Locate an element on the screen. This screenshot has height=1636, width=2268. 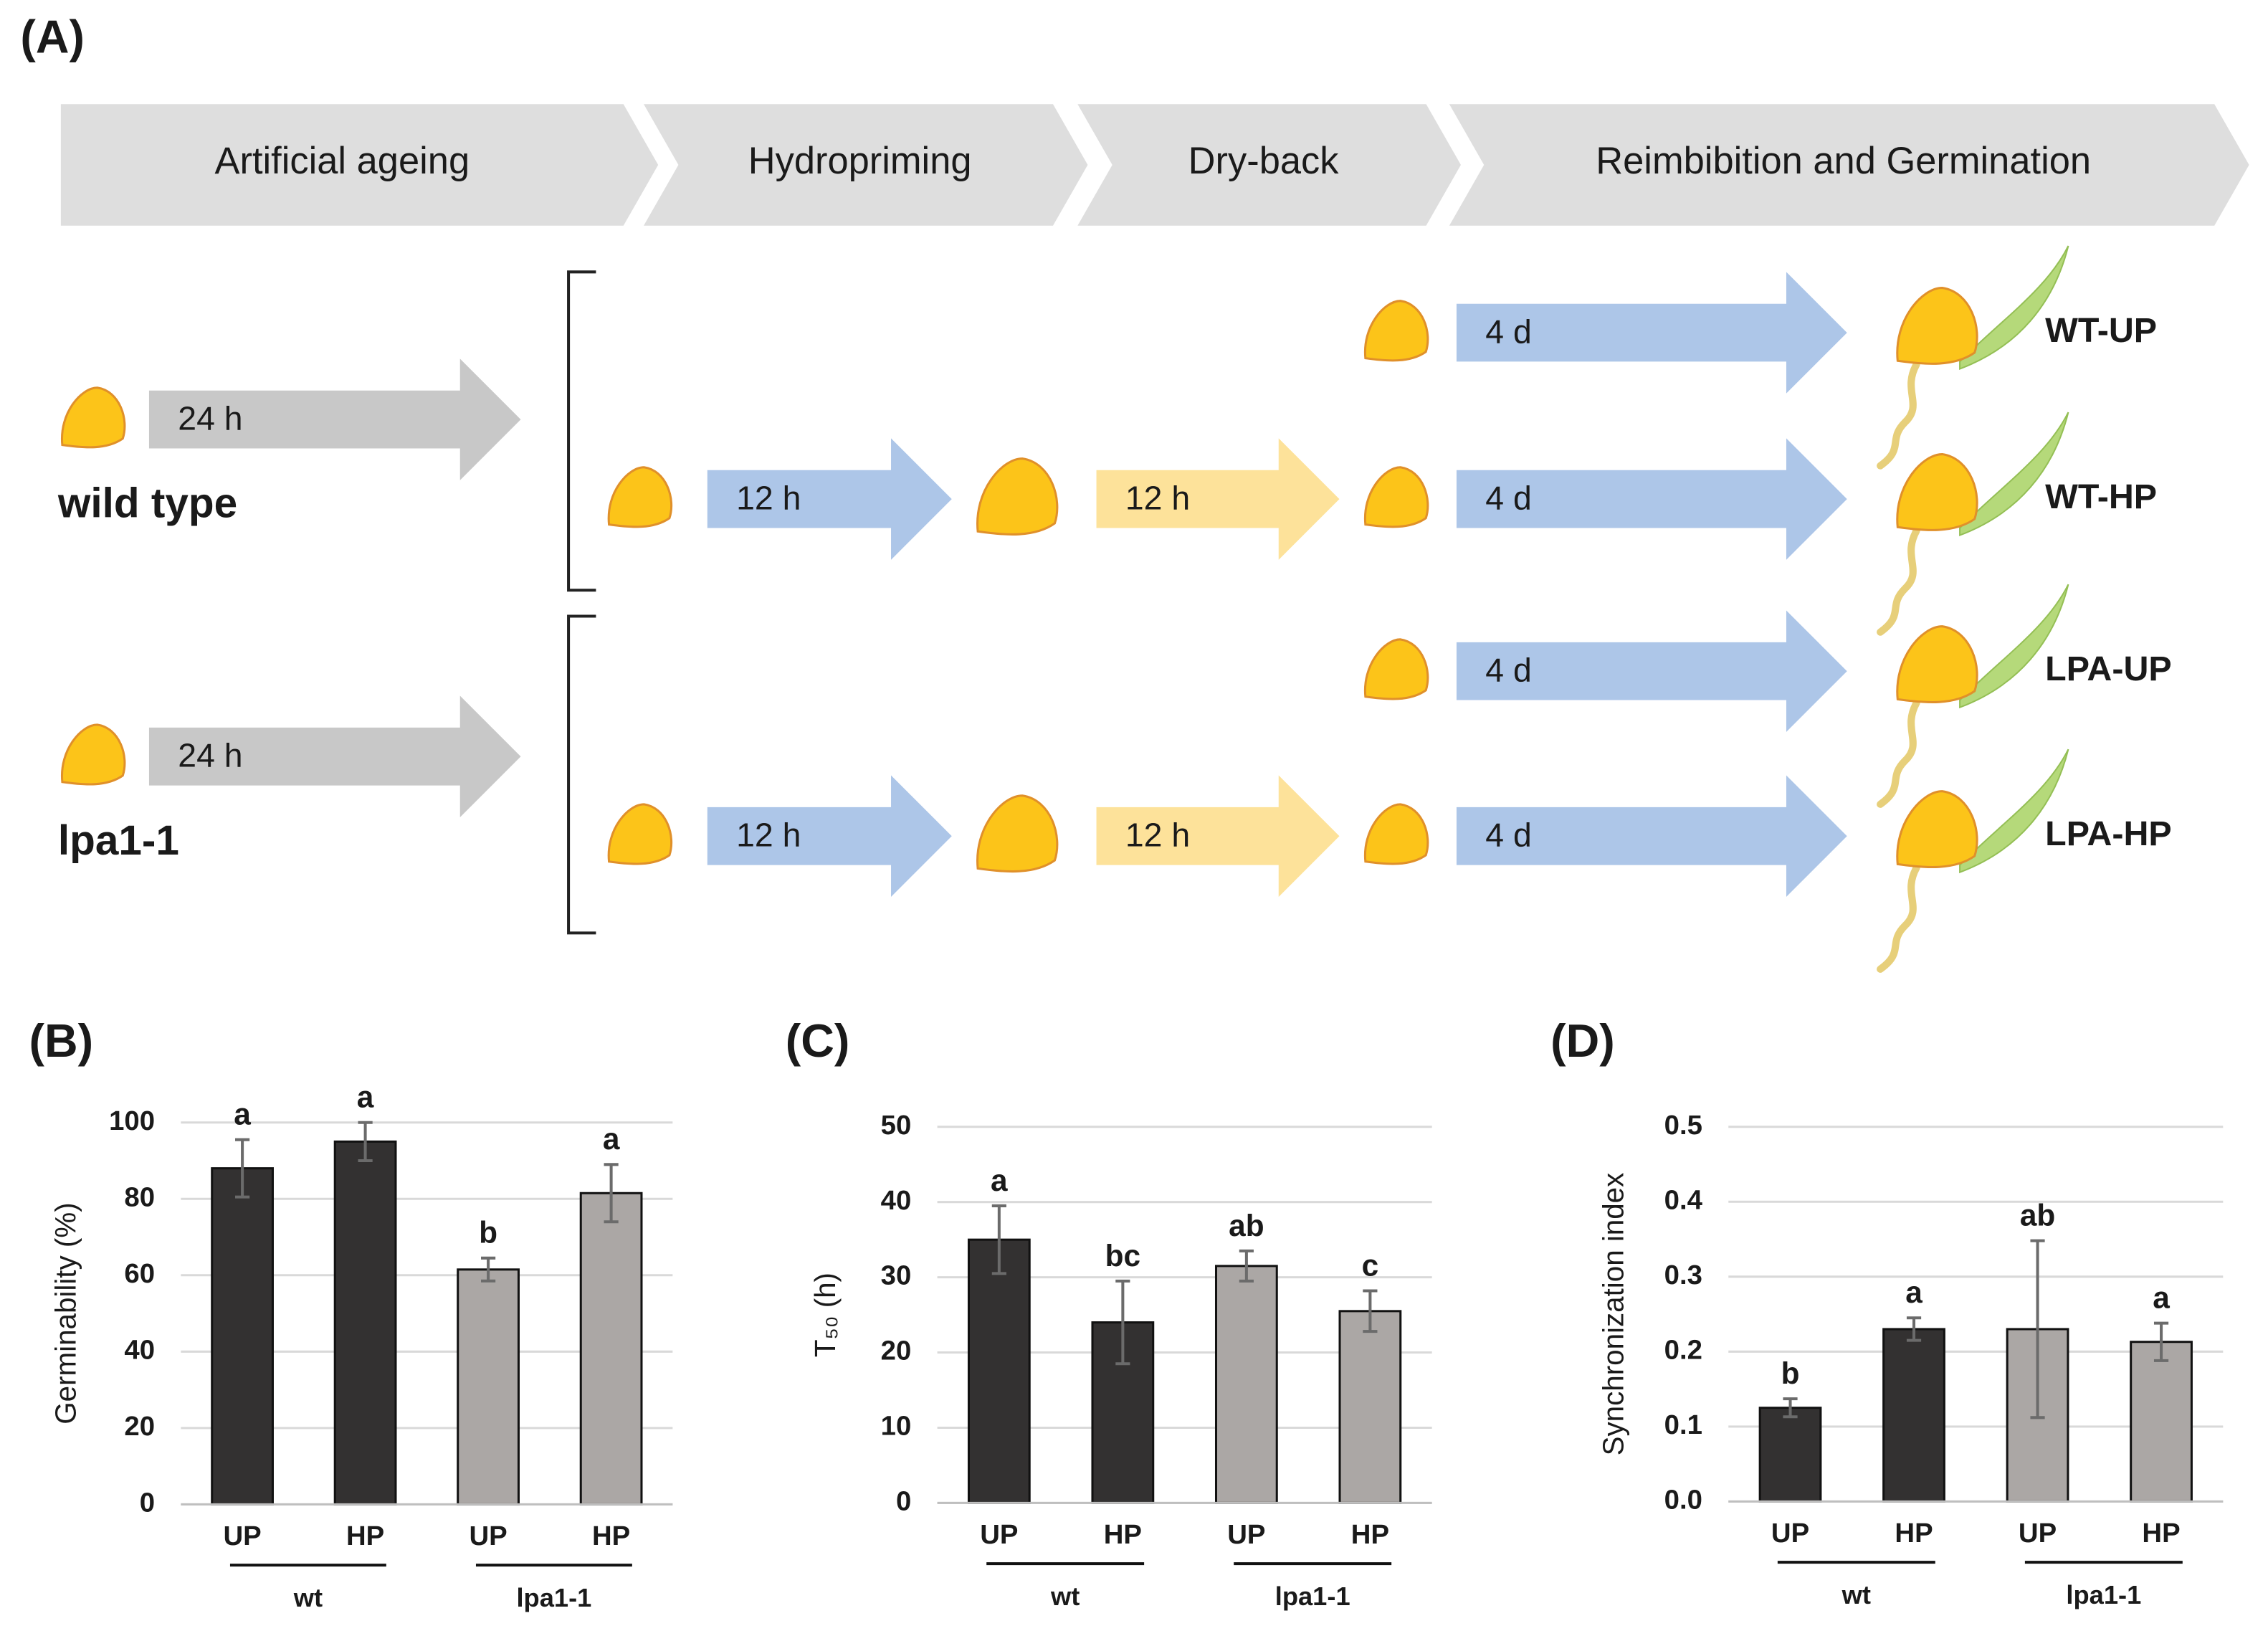
y-tick-label: 40 is located at coordinates (896, 1201).